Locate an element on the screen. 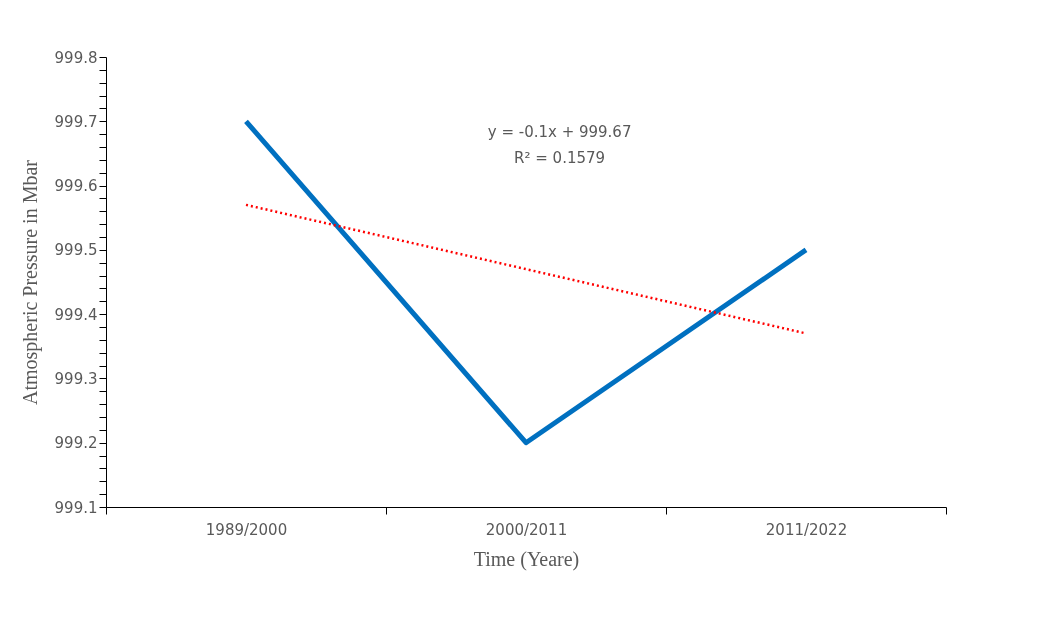 This screenshot has width=1055, height=637. x-tick-label: 2011/2022 is located at coordinates (806, 529).